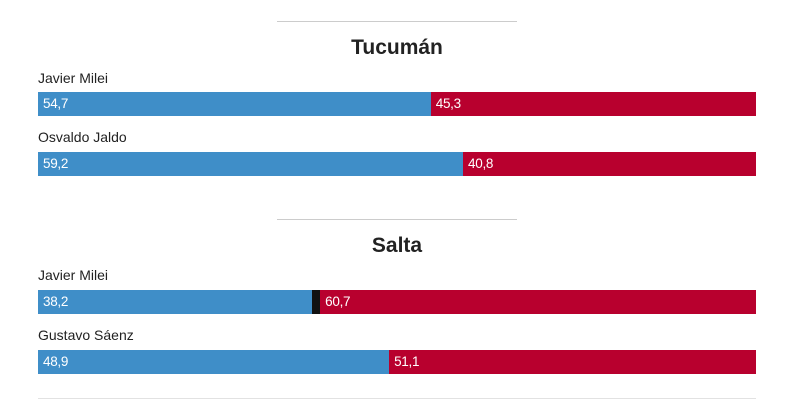 Image resolution: width=808 pixels, height=405 pixels. What do you see at coordinates (251, 164) in the screenshot?
I see `bar-segment-first: 59,2` at bounding box center [251, 164].